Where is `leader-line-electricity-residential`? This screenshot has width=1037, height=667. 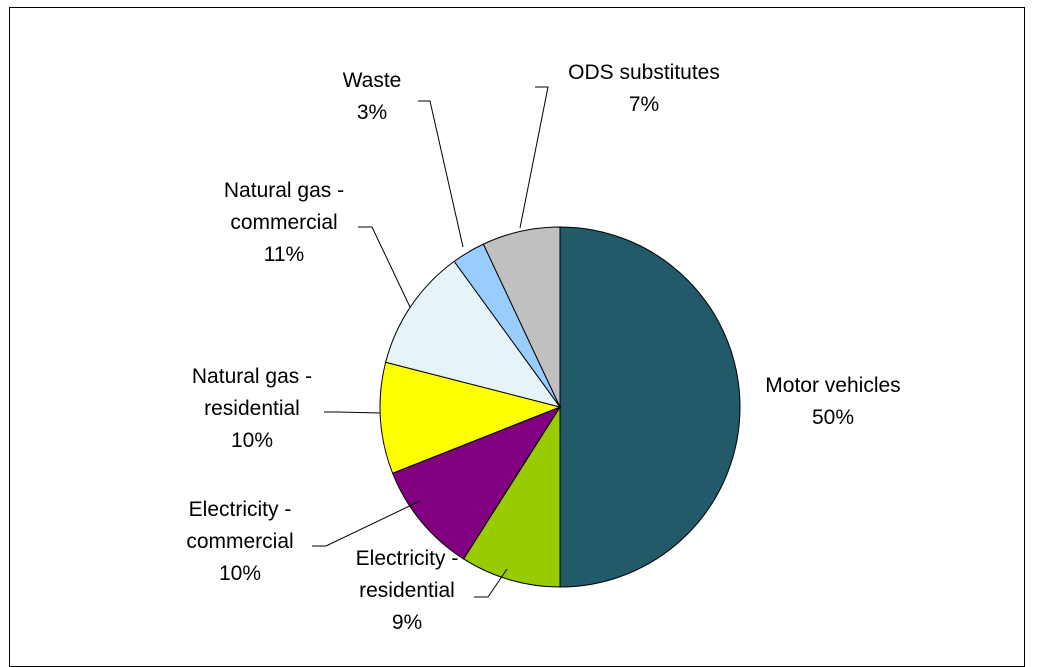 leader-line-electricity-residential is located at coordinates (491, 583).